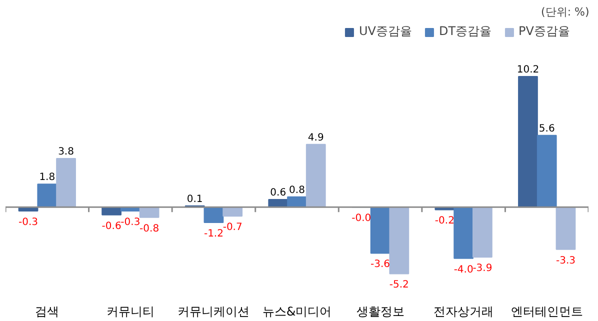 This screenshot has width=598, height=321. I want to click on legend-label: DT증감율, so click(465, 31).